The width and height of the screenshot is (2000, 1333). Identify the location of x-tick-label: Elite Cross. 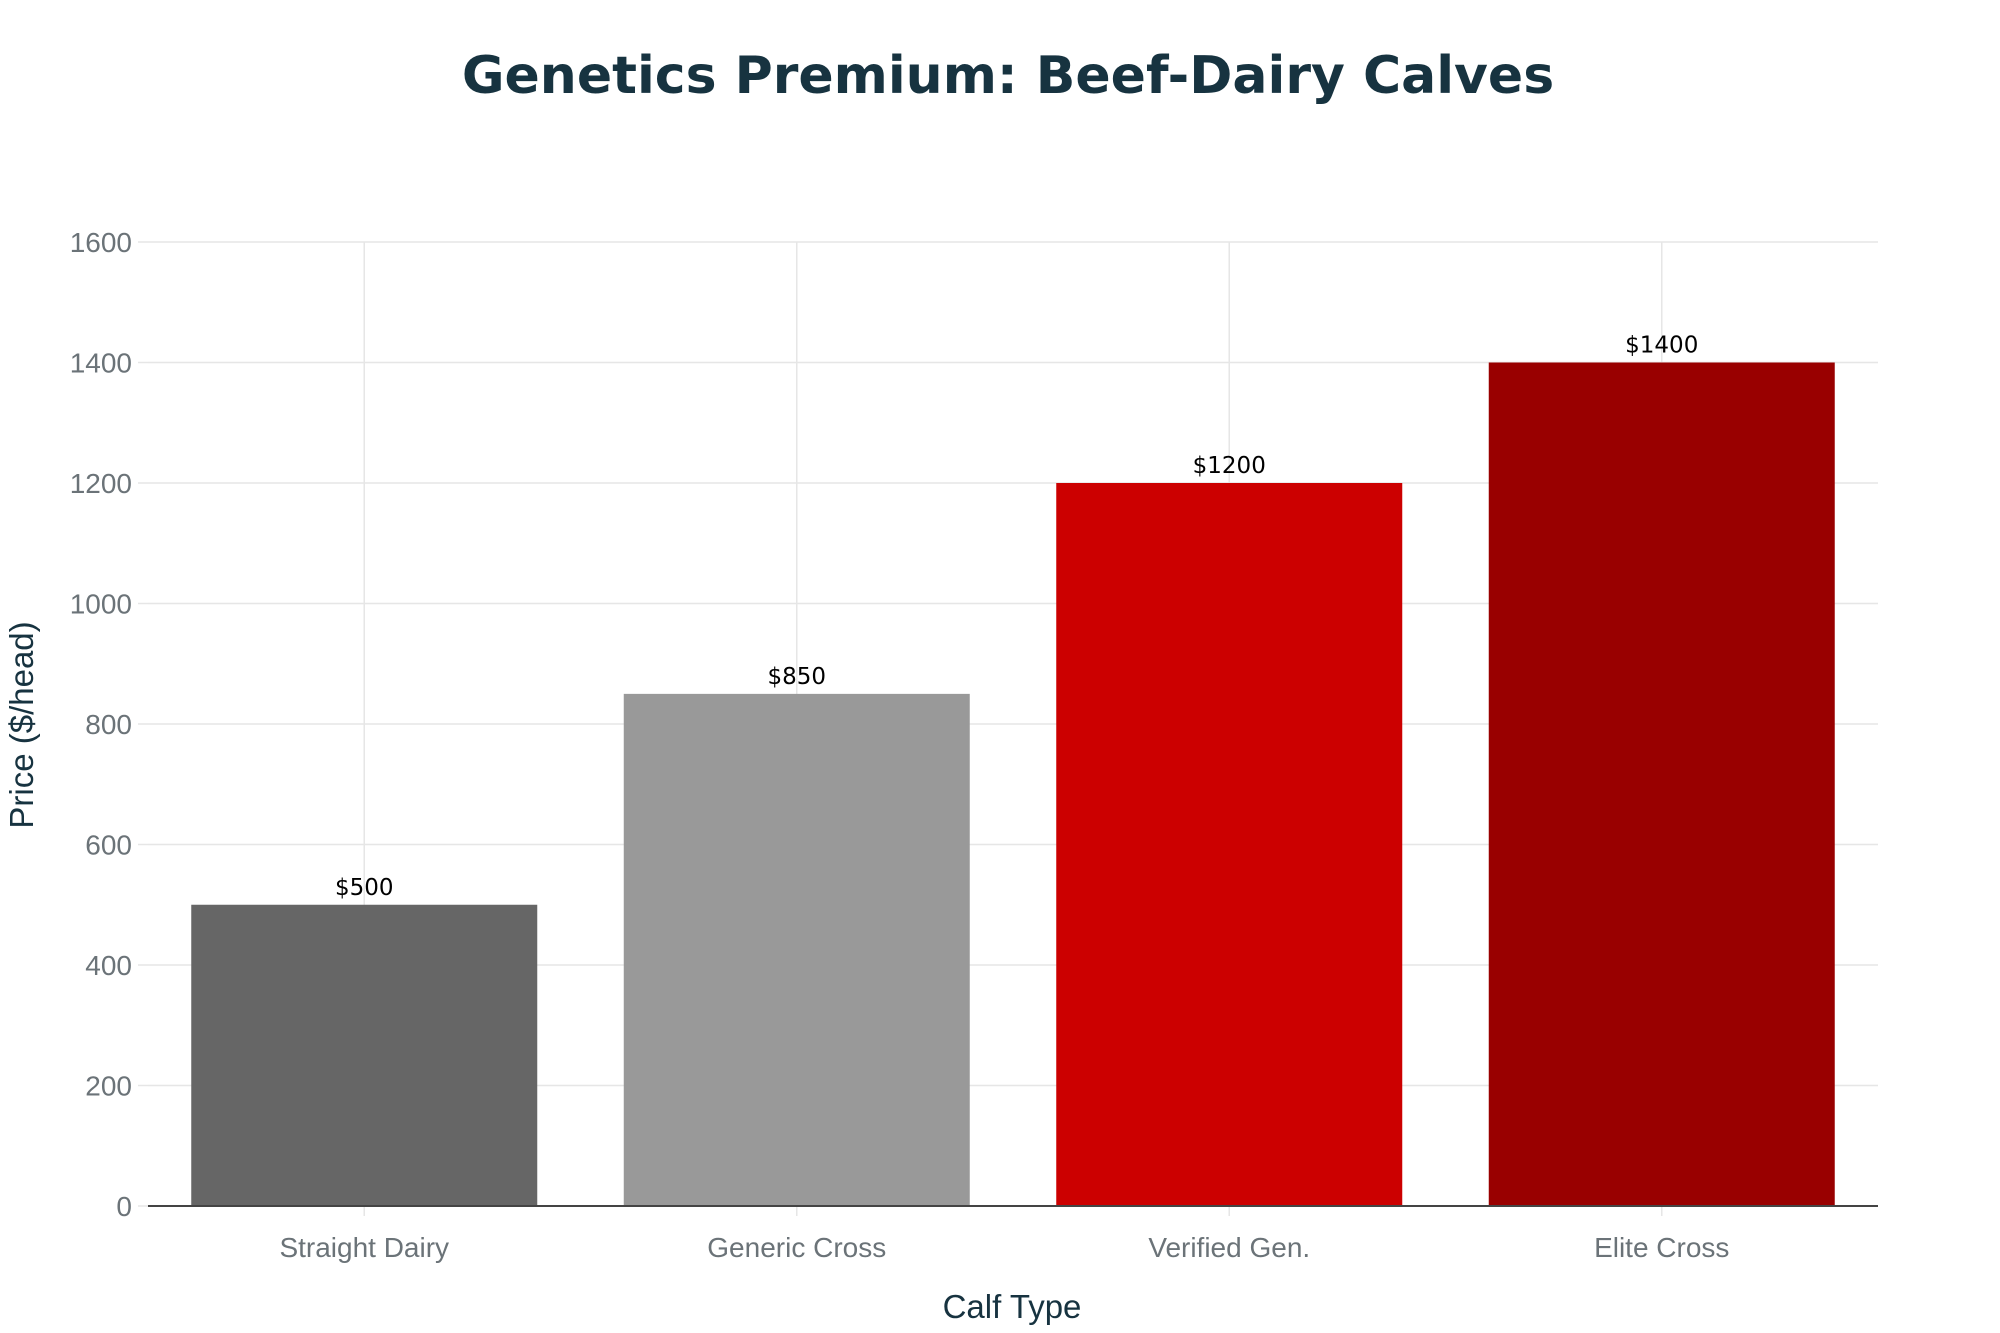
(1661, 1247).